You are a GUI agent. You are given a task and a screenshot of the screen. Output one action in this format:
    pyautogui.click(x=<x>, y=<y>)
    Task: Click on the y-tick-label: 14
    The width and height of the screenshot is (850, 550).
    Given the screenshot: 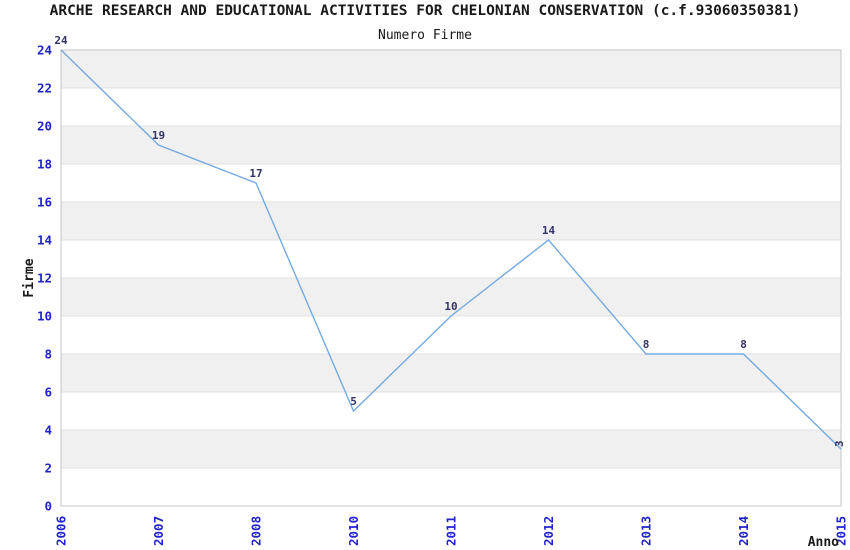 What is the action you would take?
    pyautogui.click(x=44, y=240)
    